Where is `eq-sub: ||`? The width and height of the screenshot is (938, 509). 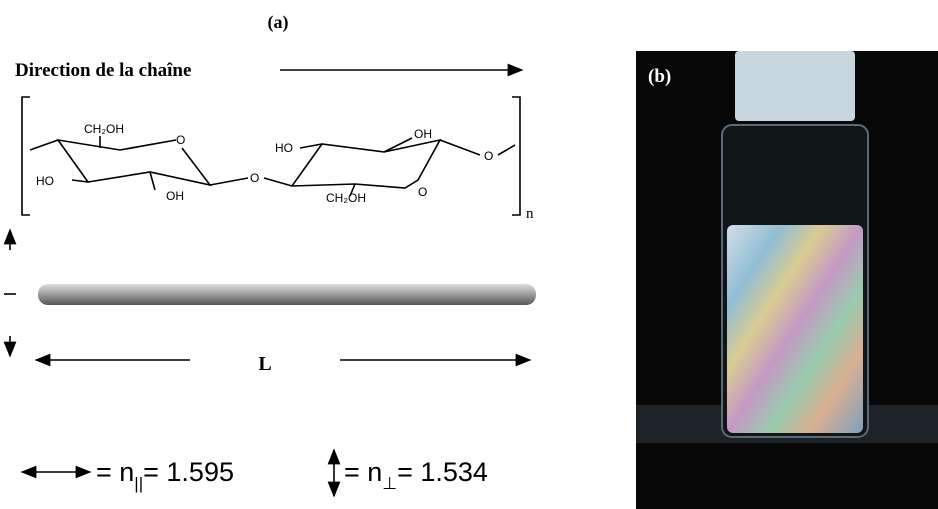
eq-sub: || is located at coordinates (138, 483).